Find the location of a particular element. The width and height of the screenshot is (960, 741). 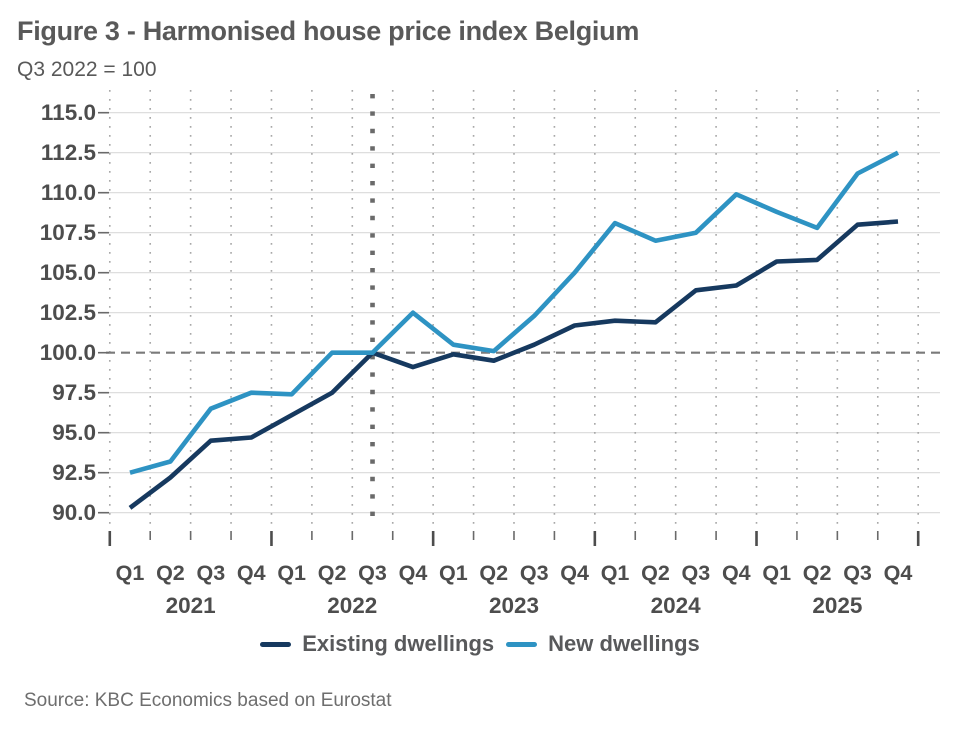

chart-legend: Existing dwellings New dwellings is located at coordinates (480, 644).